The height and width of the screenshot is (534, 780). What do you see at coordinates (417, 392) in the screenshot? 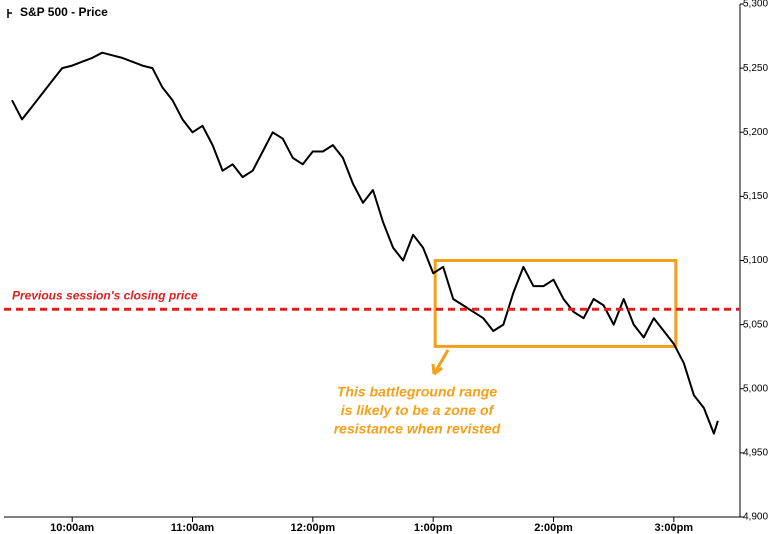
I see `annotation: This battleground range` at bounding box center [417, 392].